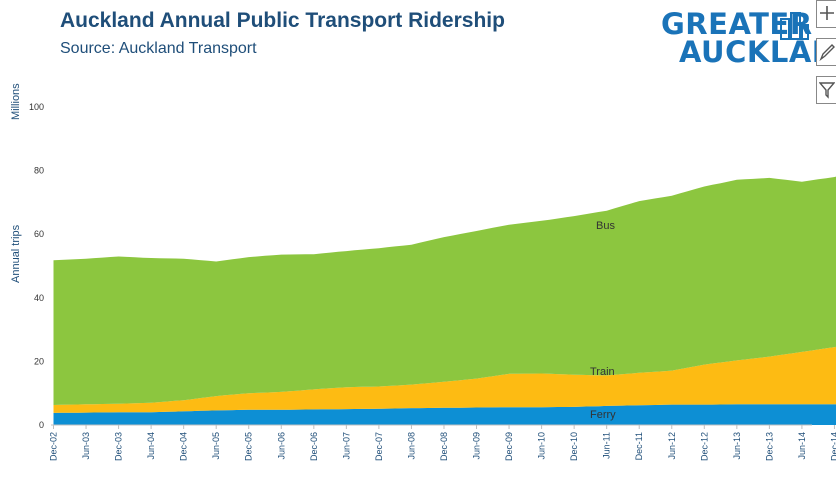  I want to click on draw-tool-button, so click(826, 52).